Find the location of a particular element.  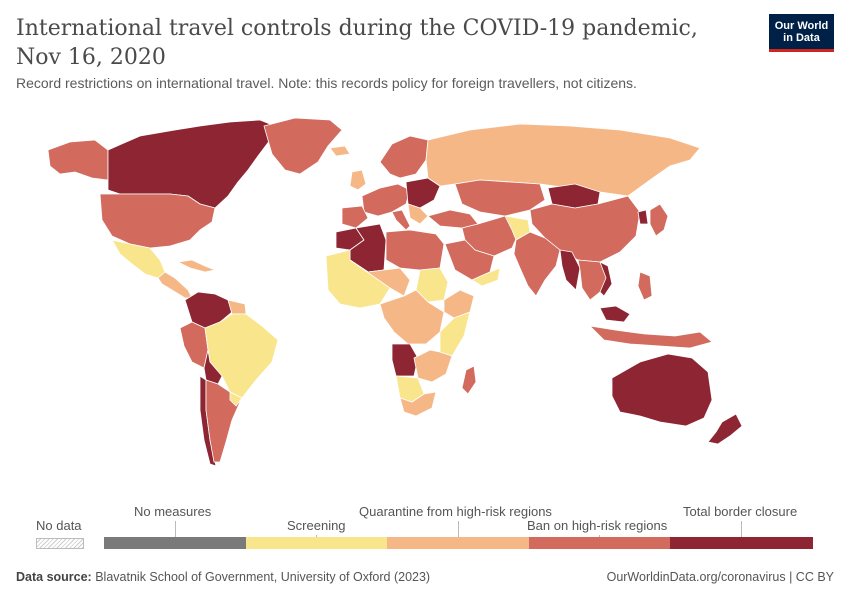

country-zambia is located at coordinates (433, 366).